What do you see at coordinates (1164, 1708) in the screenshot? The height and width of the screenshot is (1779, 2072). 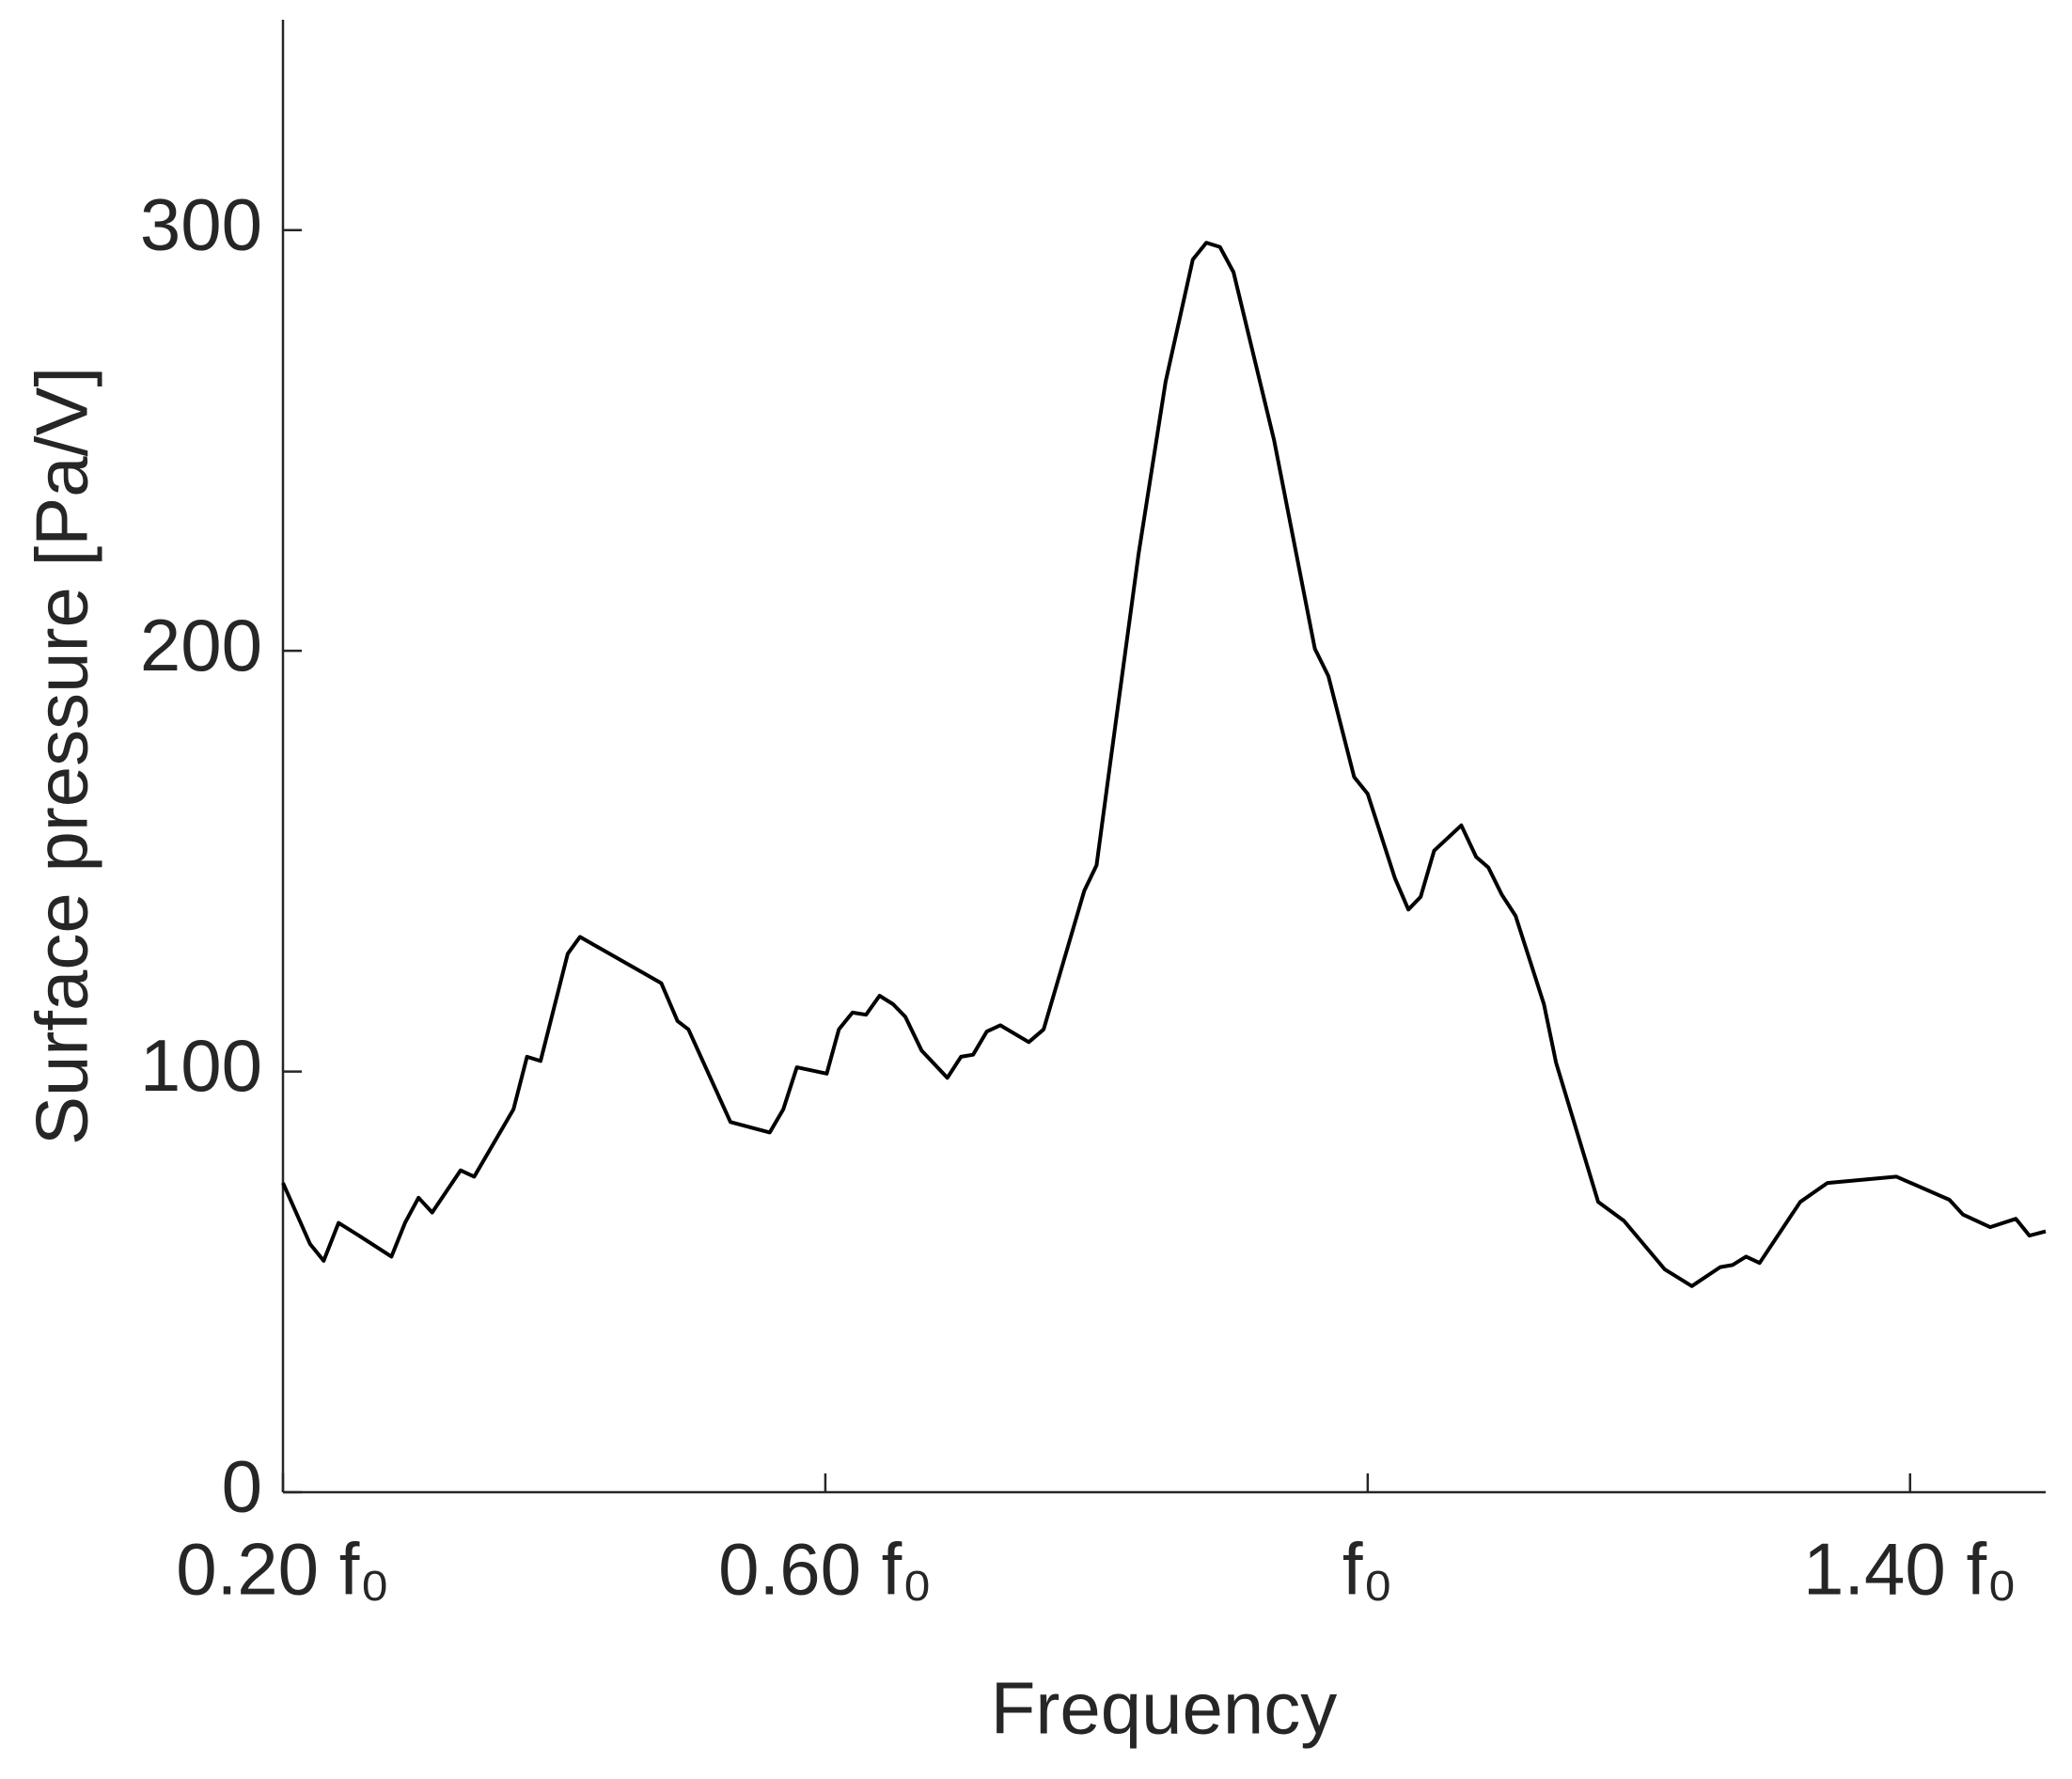 I see `x-axis-label: Frequency` at bounding box center [1164, 1708].